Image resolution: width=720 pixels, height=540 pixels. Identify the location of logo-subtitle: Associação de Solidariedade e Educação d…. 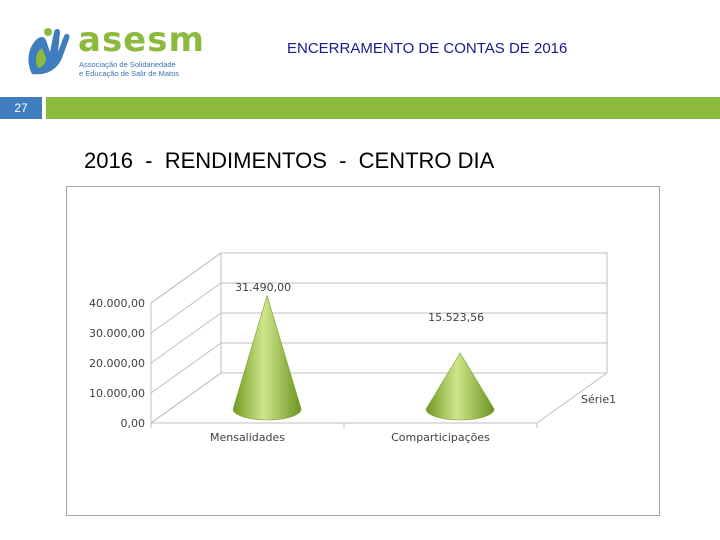
(129, 69).